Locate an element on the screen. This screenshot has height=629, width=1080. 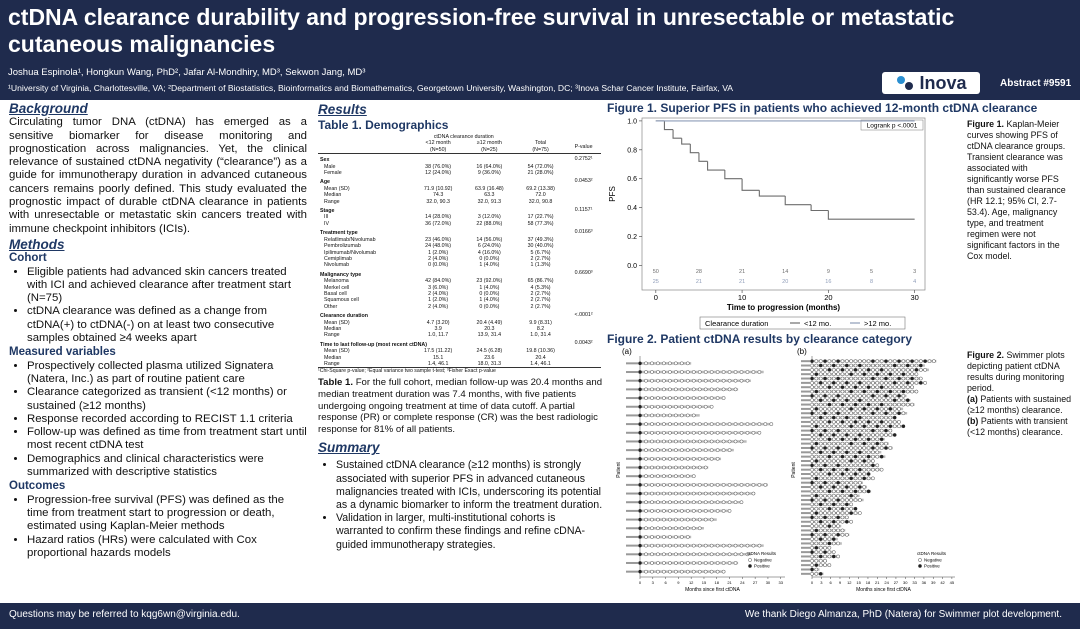
table-row: Mean (SD) 4.7 (3.20) 20.4 (4.49) 9.9 (8.31) is located at coordinates (459, 323).